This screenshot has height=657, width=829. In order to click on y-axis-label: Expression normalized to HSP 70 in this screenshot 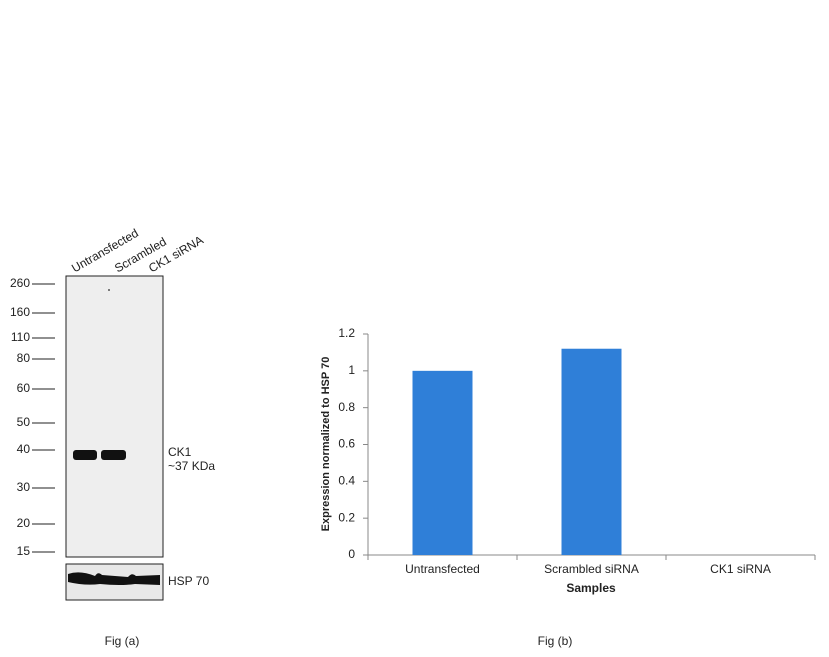, I will do `click(326, 444)`.